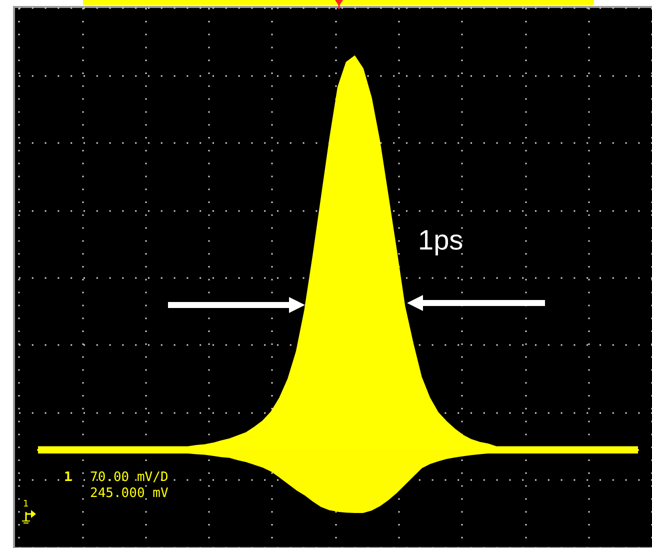 The height and width of the screenshot is (548, 652). What do you see at coordinates (129, 477) in the screenshot?
I see `annotation: 70.00 mV/D` at bounding box center [129, 477].